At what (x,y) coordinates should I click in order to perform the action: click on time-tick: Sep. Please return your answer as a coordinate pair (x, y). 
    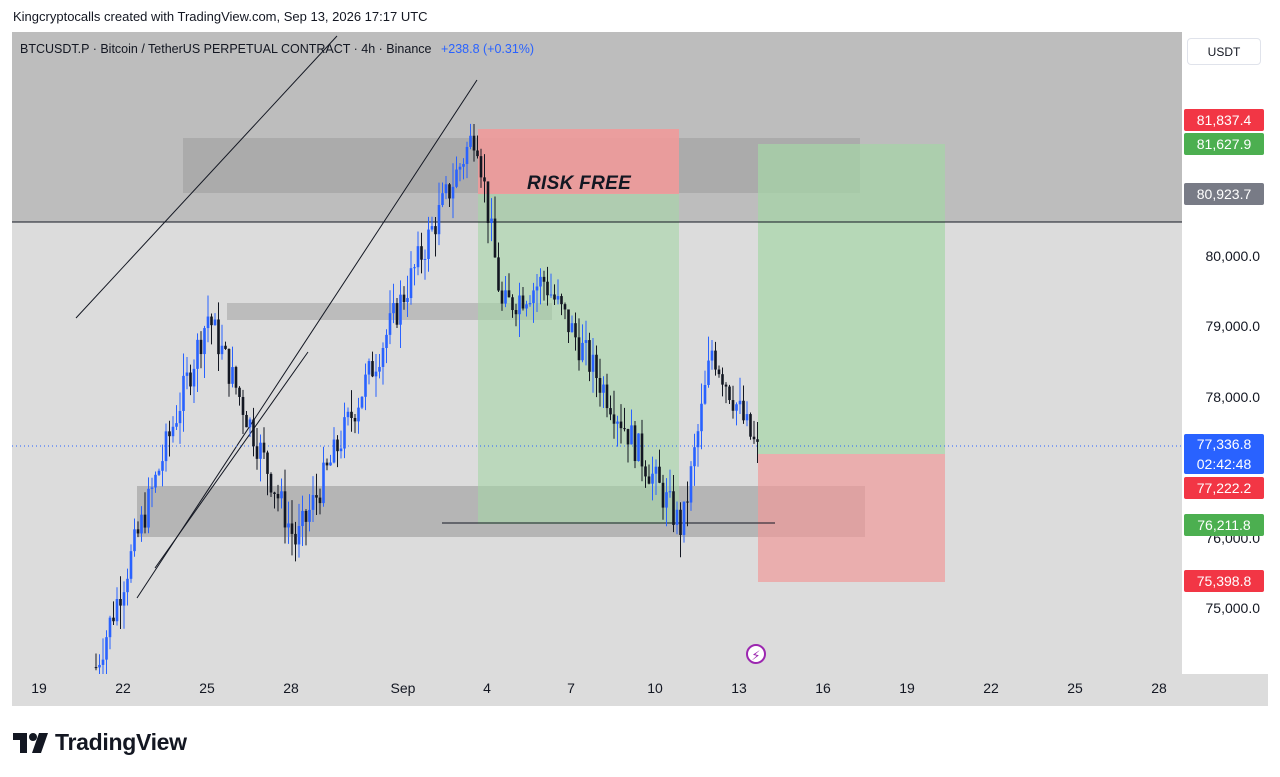
    Looking at the image, I should click on (403, 688).